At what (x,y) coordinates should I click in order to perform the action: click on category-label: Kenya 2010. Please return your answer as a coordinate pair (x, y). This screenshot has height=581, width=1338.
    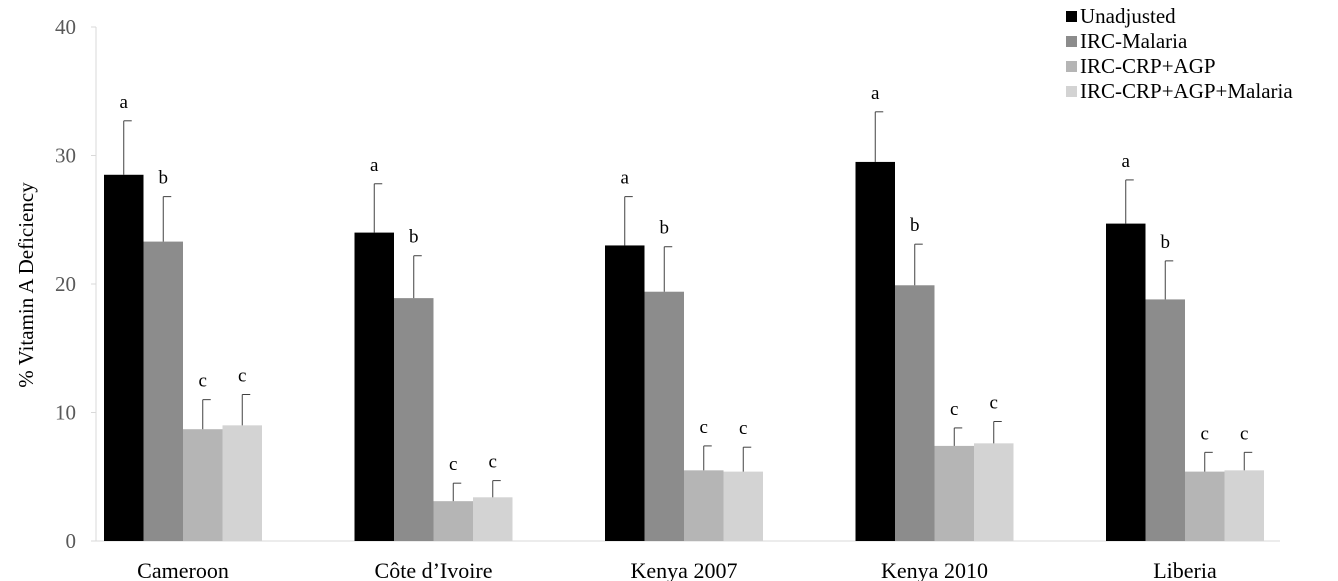
    Looking at the image, I should click on (934, 569).